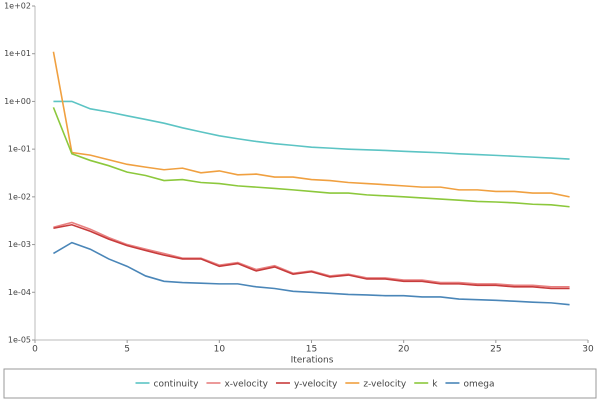  I want to click on y-tick-label: 1e+00, so click(17, 101).